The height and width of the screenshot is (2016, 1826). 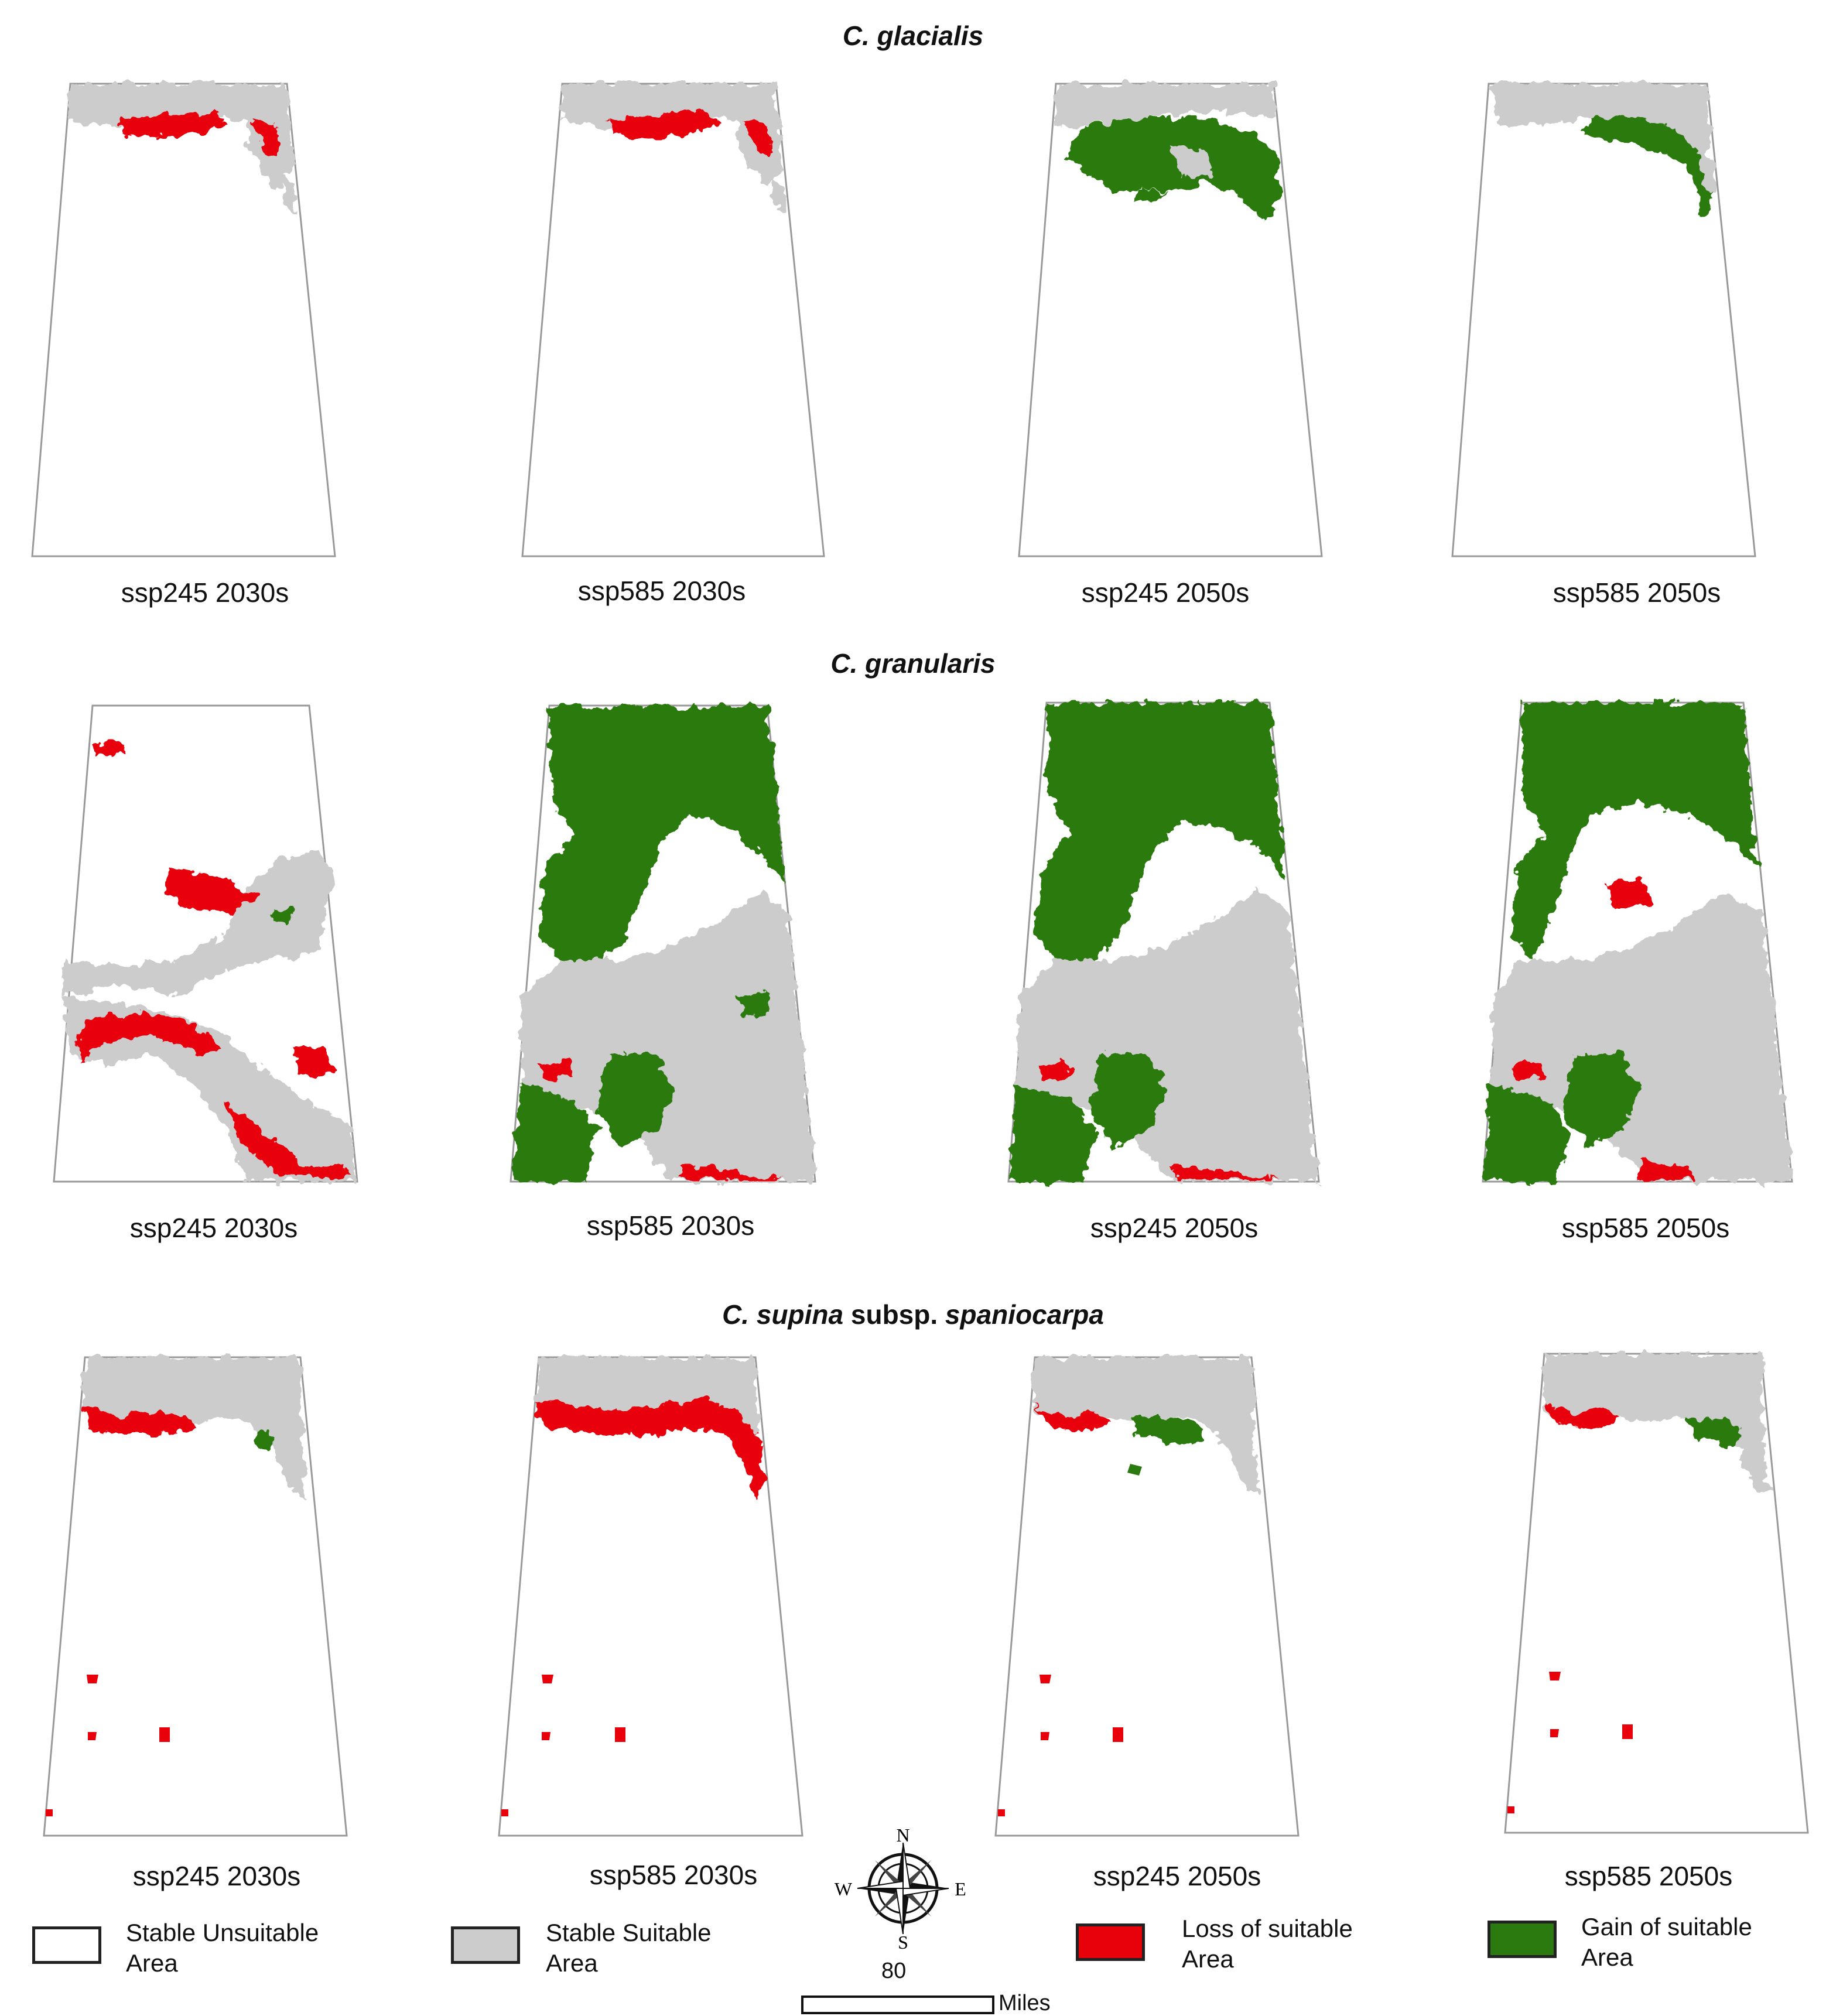 I want to click on compass-south-label: S, so click(x=903, y=1942).